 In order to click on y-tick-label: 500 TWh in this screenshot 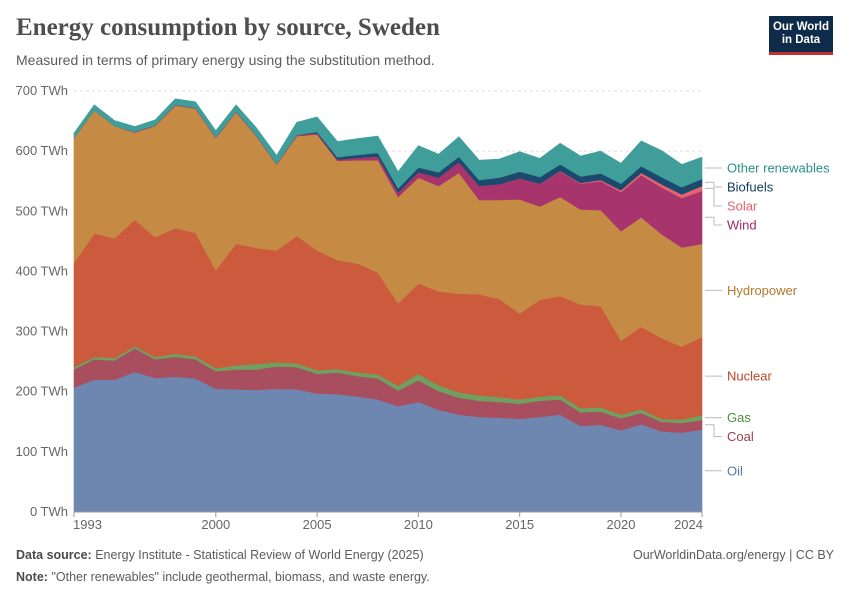, I will do `click(41, 210)`.